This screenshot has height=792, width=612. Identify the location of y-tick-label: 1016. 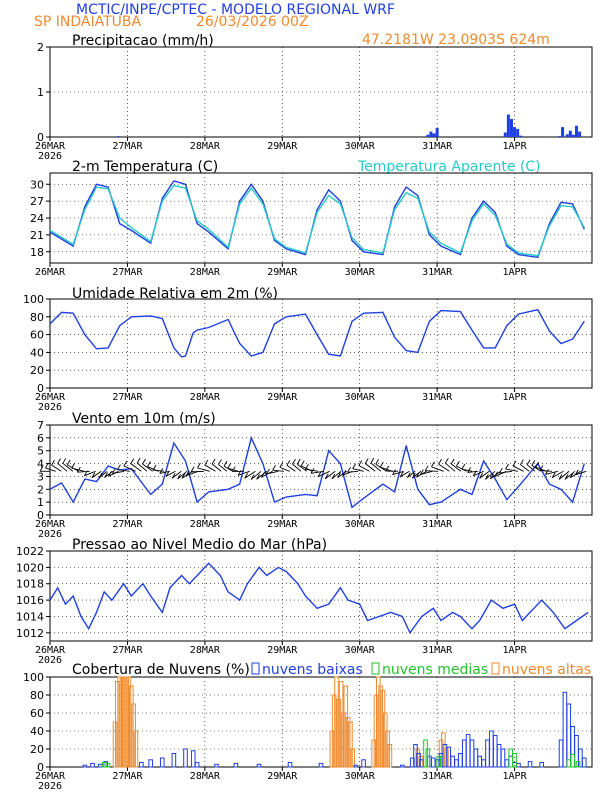
(30, 600).